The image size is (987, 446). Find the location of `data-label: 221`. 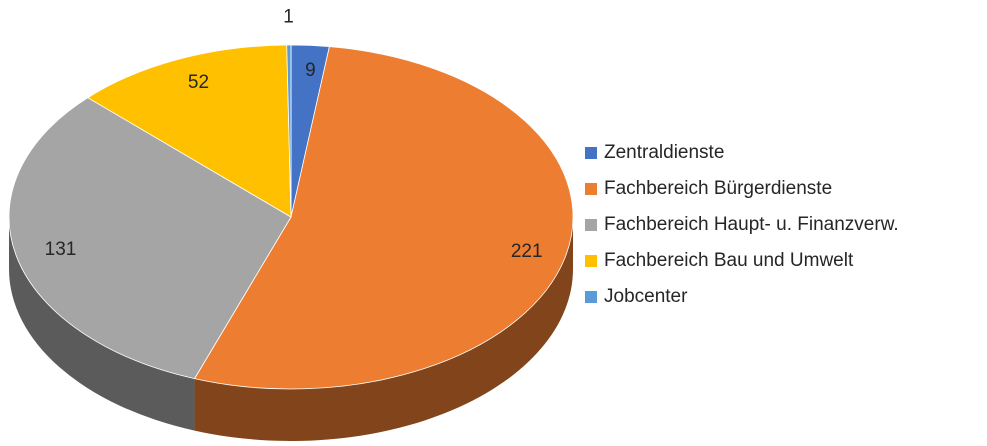

data-label: 221 is located at coordinates (527, 251).